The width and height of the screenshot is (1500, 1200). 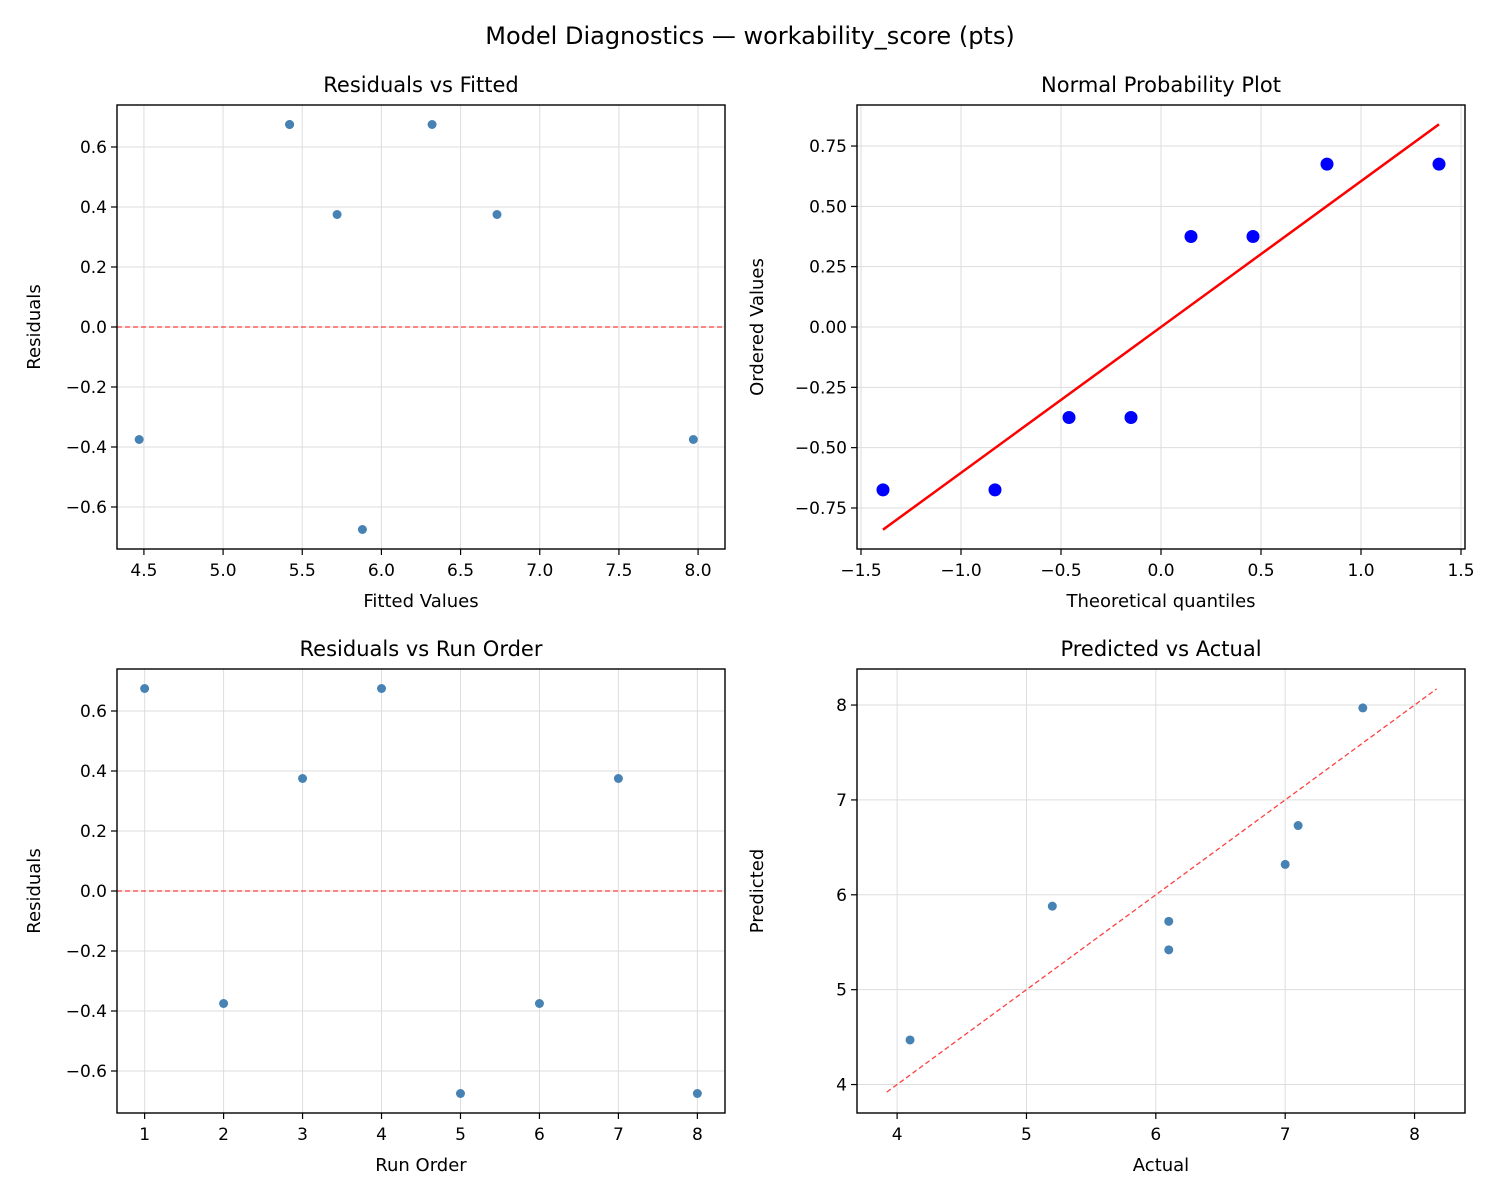 What do you see at coordinates (302, 571) in the screenshot?
I see `x-tick-label: 5.5` at bounding box center [302, 571].